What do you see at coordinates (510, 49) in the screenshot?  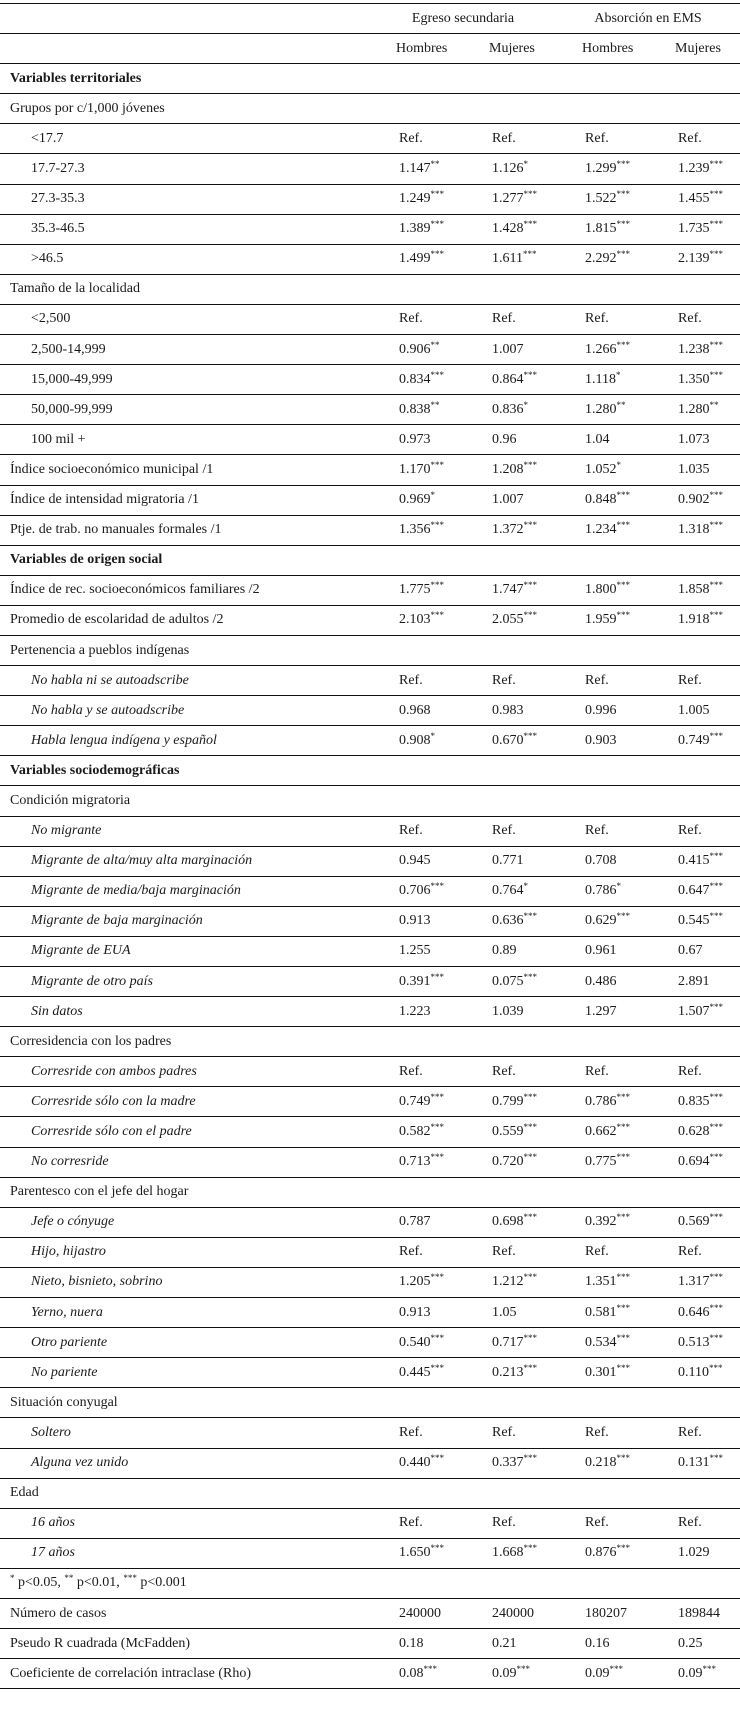 I see `header-col: Mujeres` at bounding box center [510, 49].